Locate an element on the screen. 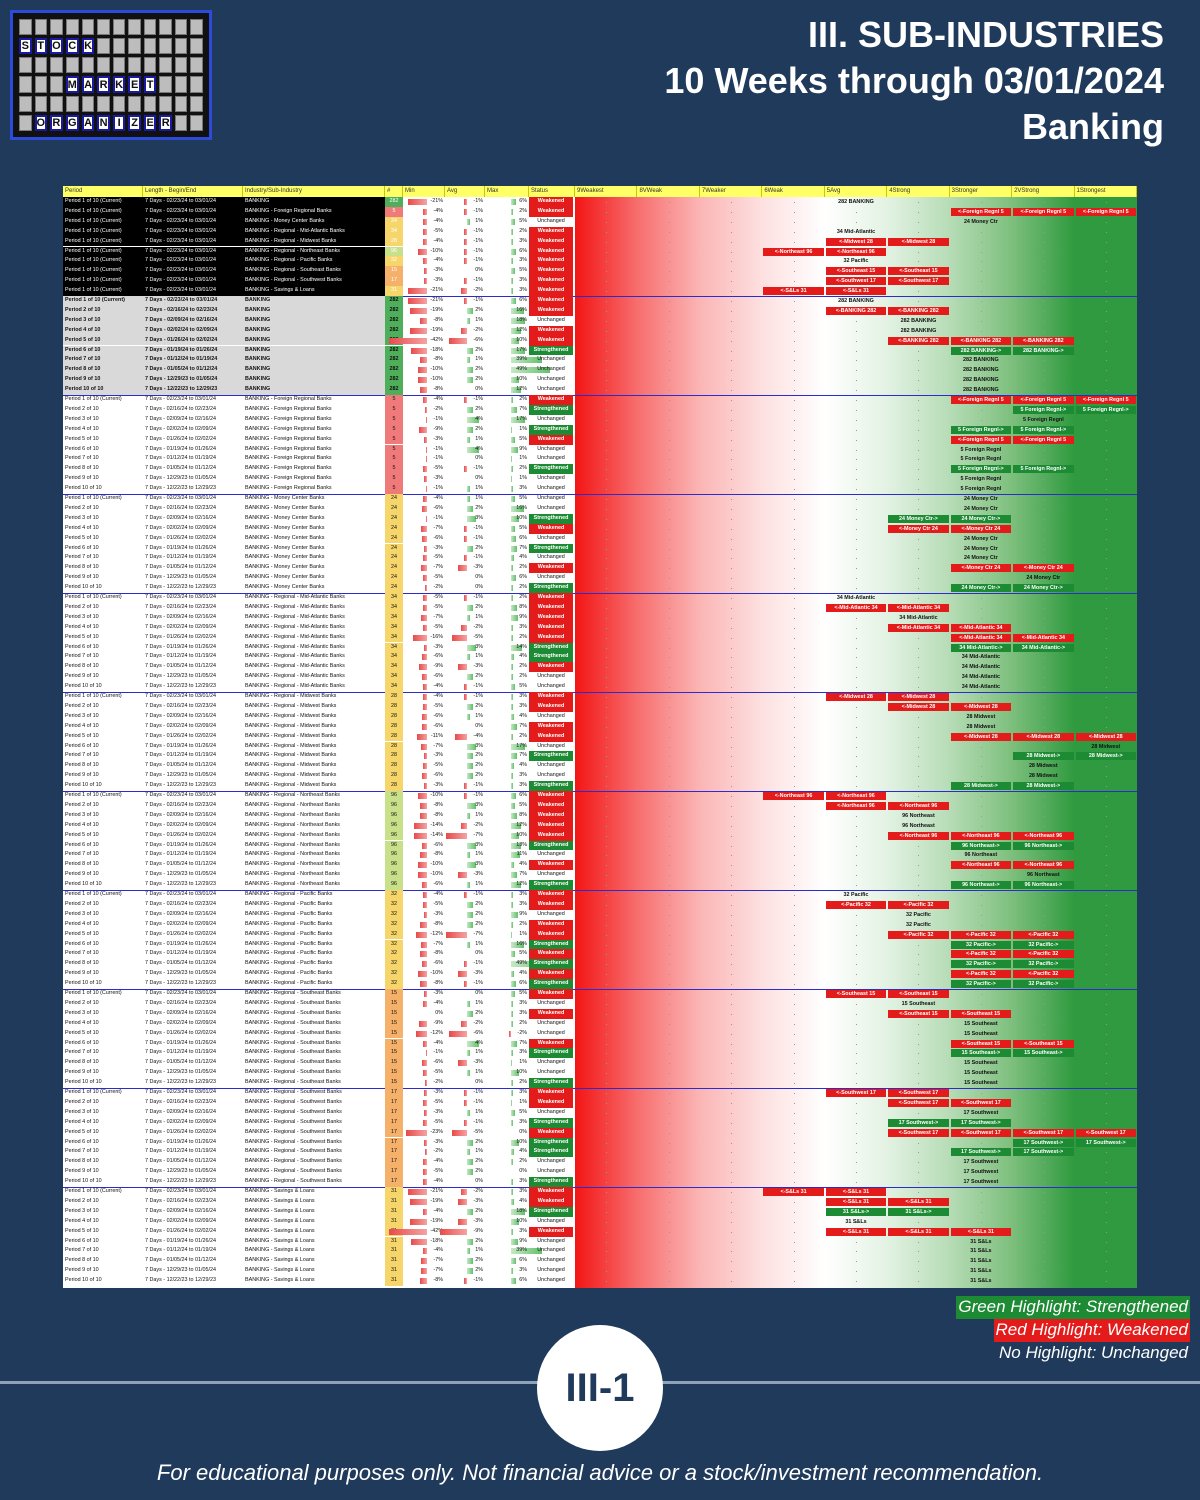  industry-cell: BANKING - Regional - Pacific Banks is located at coordinates (289, 260).